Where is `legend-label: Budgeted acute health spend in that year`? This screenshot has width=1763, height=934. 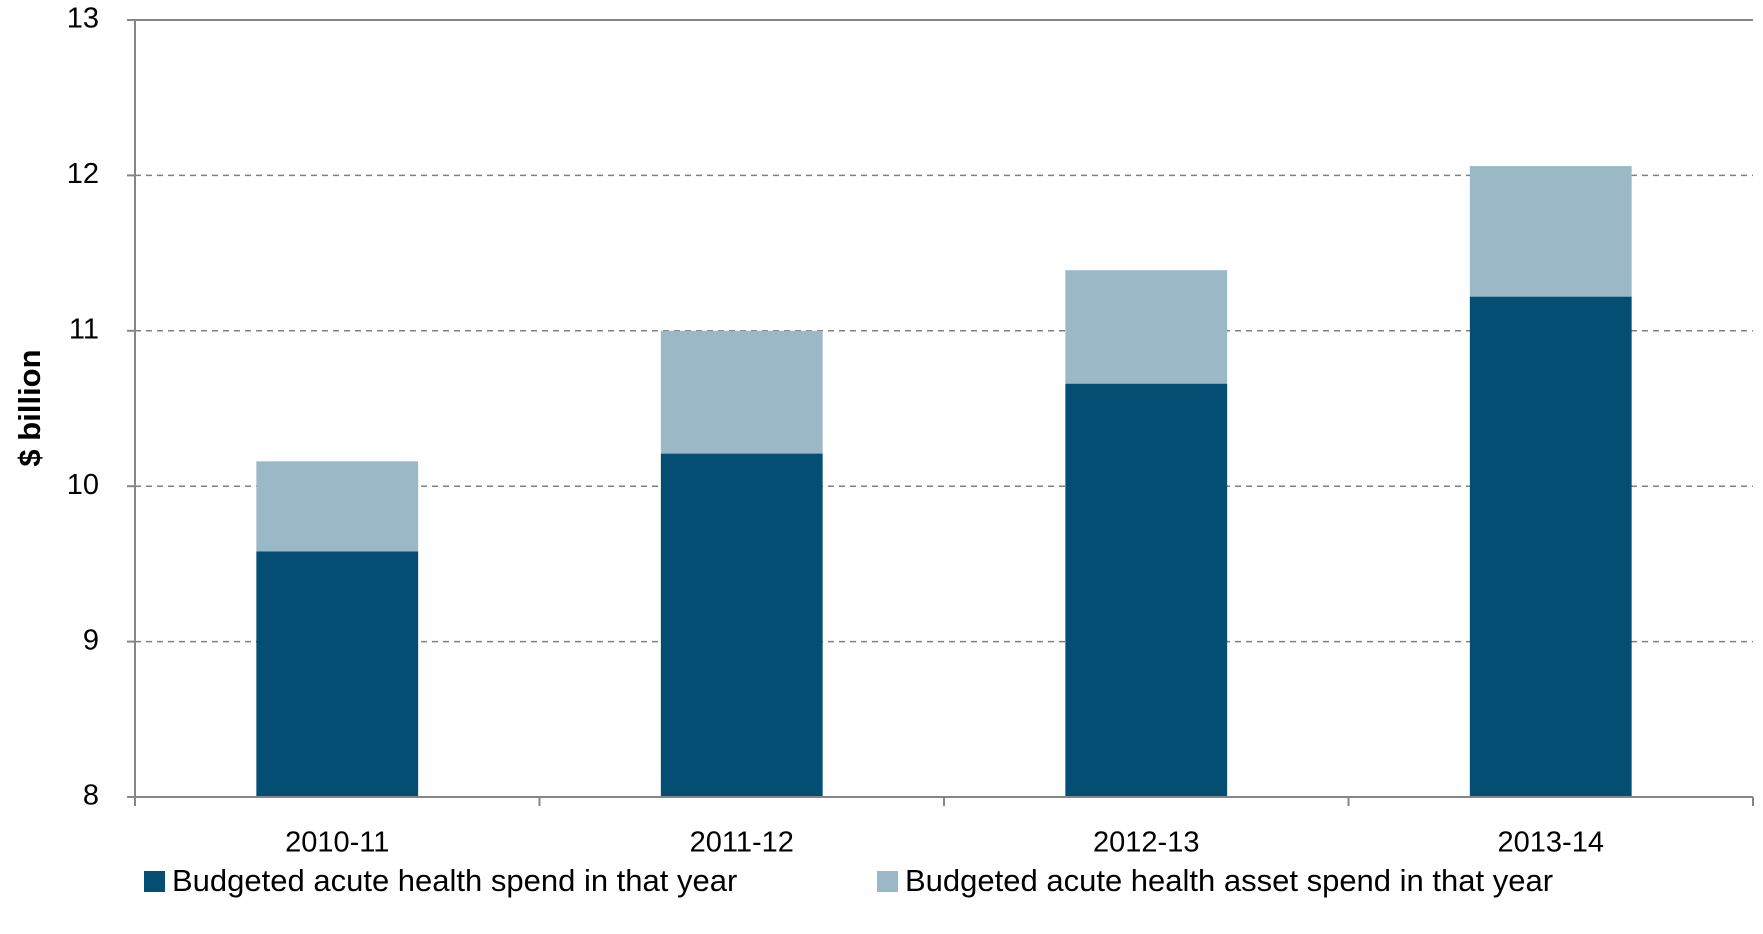 legend-label: Budgeted acute health spend in that year is located at coordinates (454, 880).